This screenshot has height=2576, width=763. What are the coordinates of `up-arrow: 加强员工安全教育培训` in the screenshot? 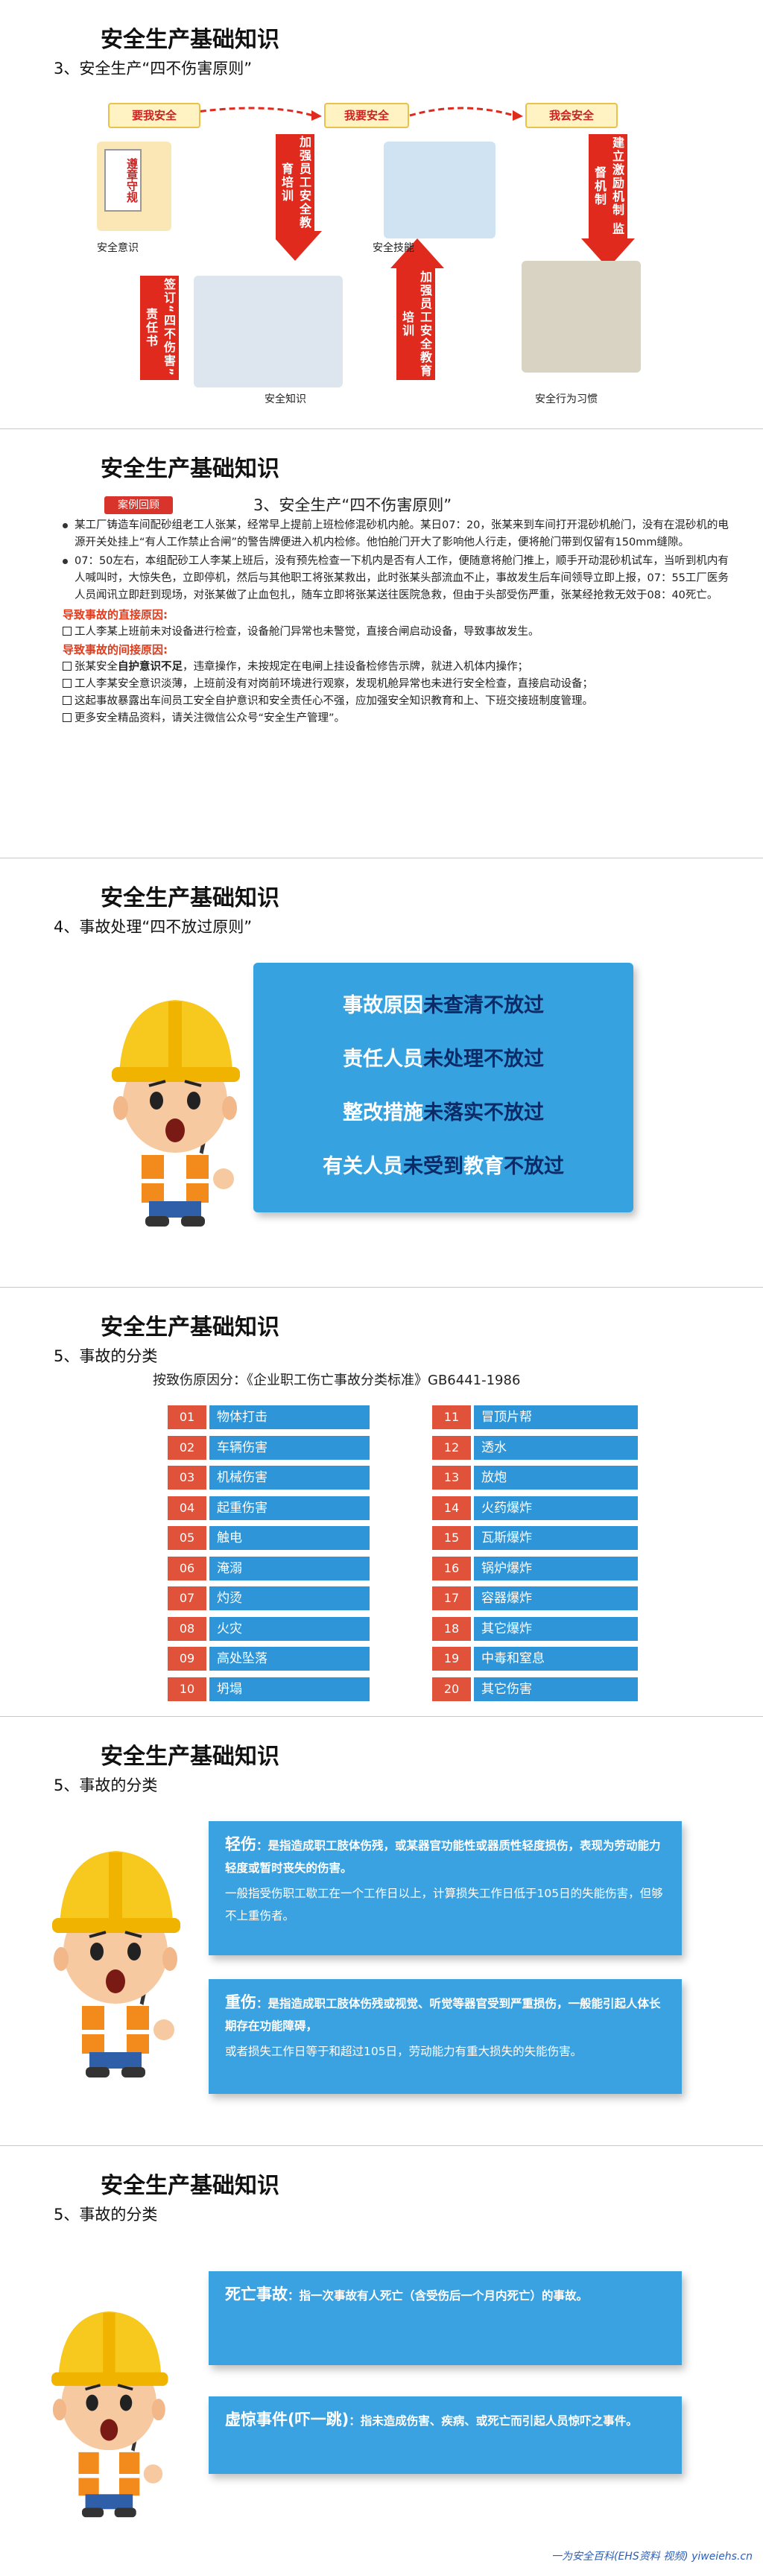 It's located at (415, 324).